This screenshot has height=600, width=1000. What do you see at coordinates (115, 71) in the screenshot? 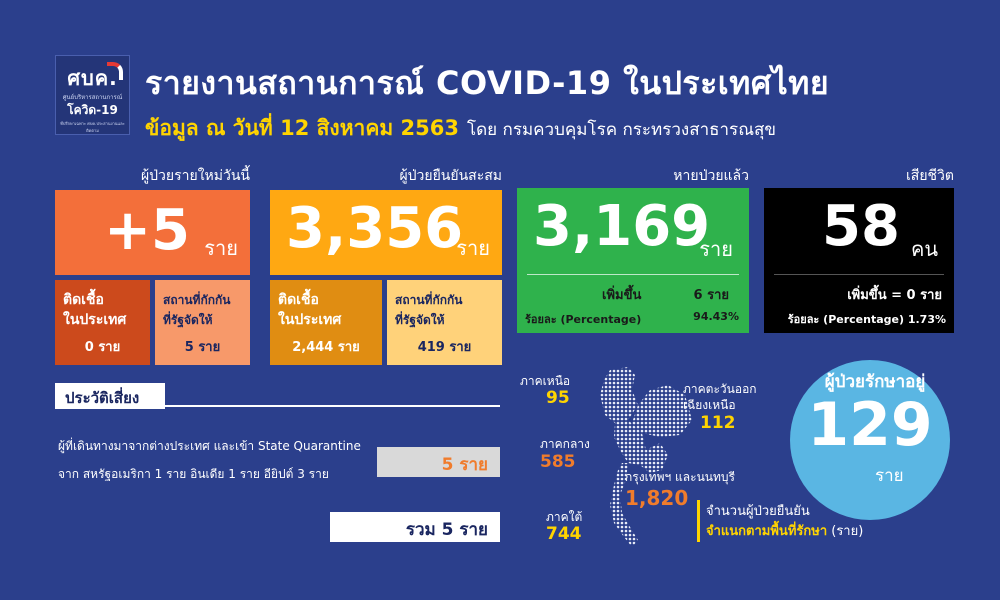
I see `flag-icon` at bounding box center [115, 71].